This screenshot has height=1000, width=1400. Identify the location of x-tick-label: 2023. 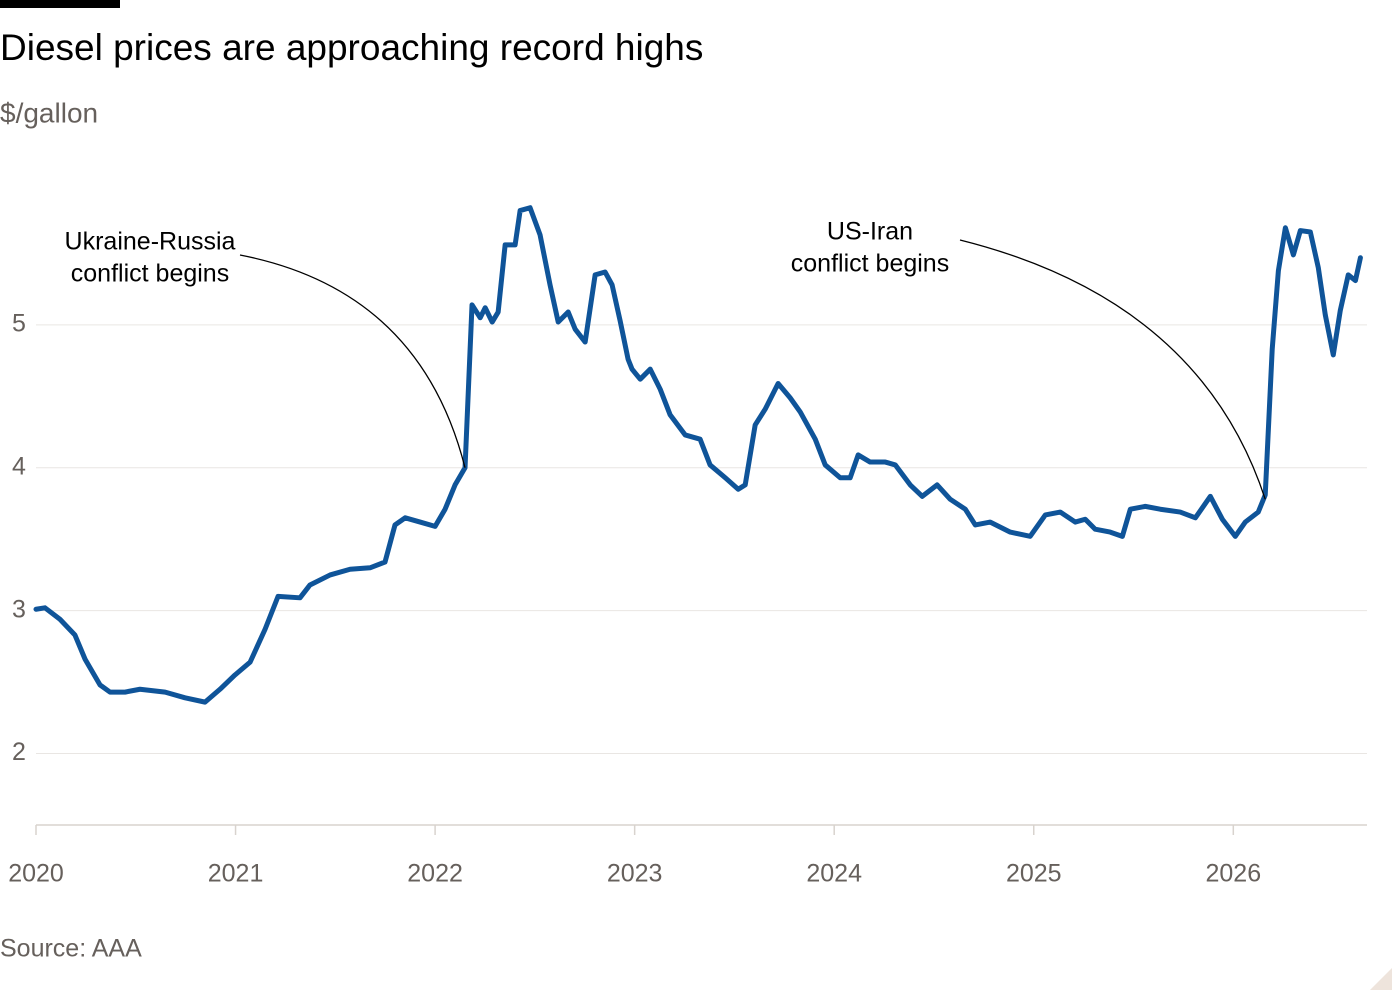
(635, 874).